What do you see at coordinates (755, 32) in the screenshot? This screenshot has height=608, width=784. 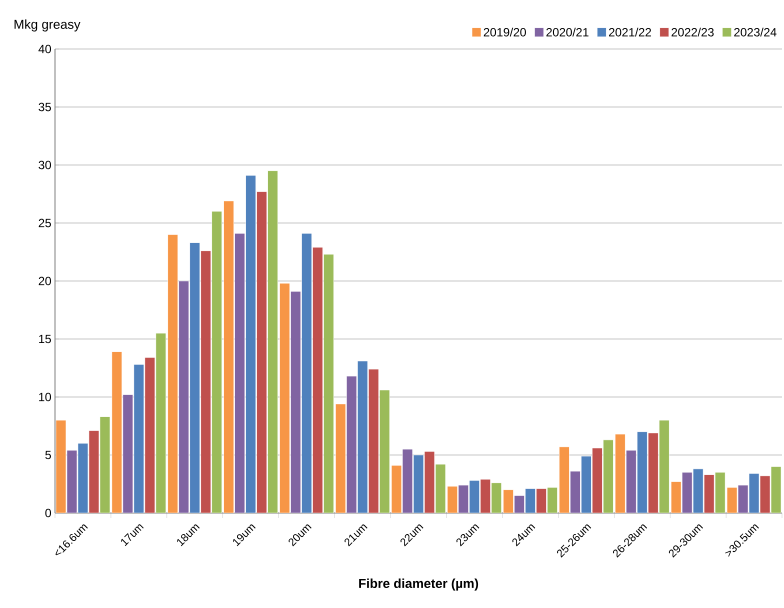 I see `legend-label: 2023/24` at bounding box center [755, 32].